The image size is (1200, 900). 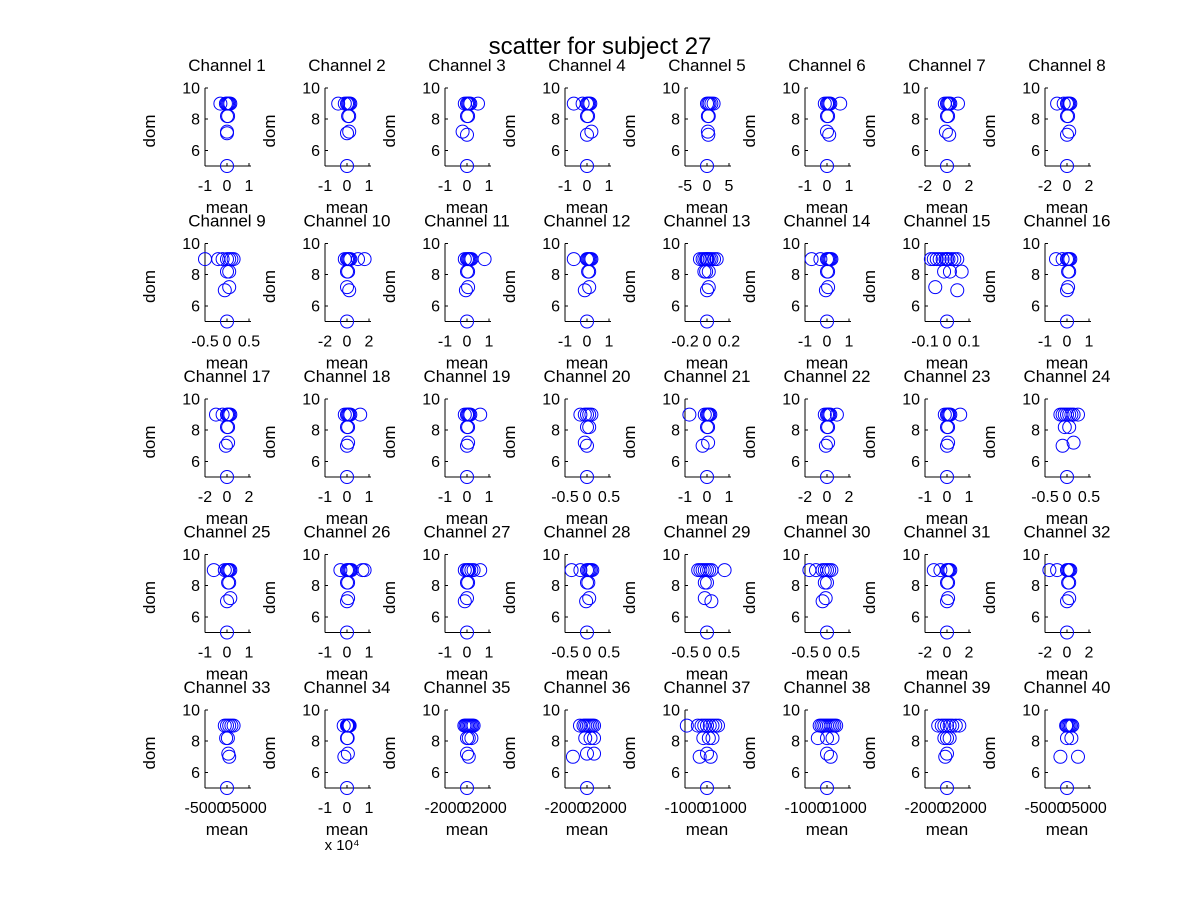 I want to click on panel-title: Channel 13, so click(x=707, y=221).